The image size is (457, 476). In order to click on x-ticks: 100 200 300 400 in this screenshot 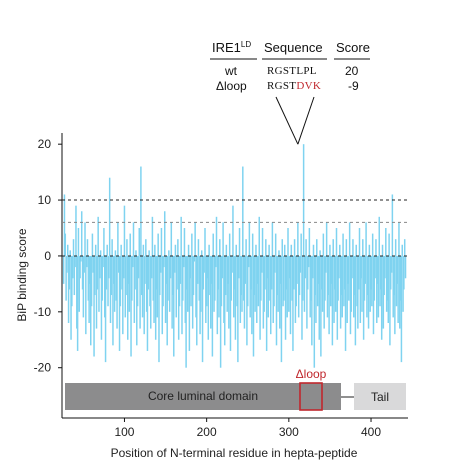, I will do `click(247, 428)`.